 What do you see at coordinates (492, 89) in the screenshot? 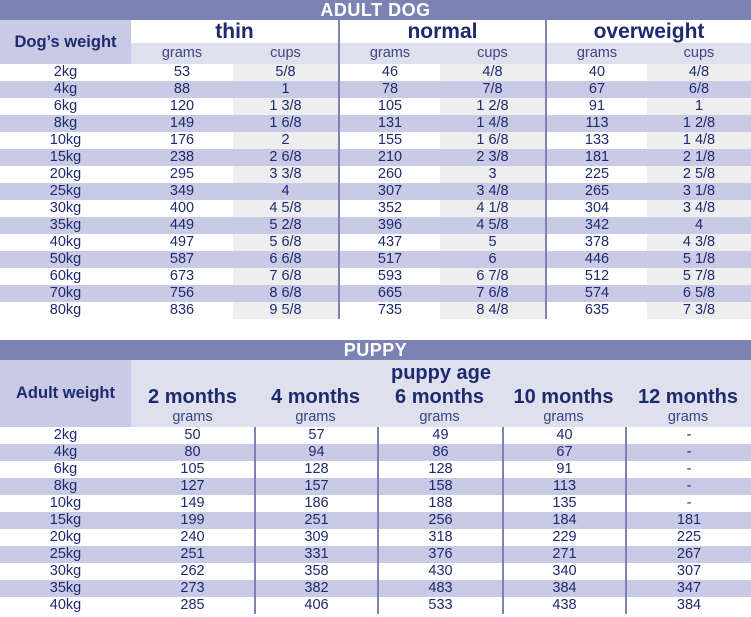
I see `normal-cups-cell: 7/8` at bounding box center [492, 89].